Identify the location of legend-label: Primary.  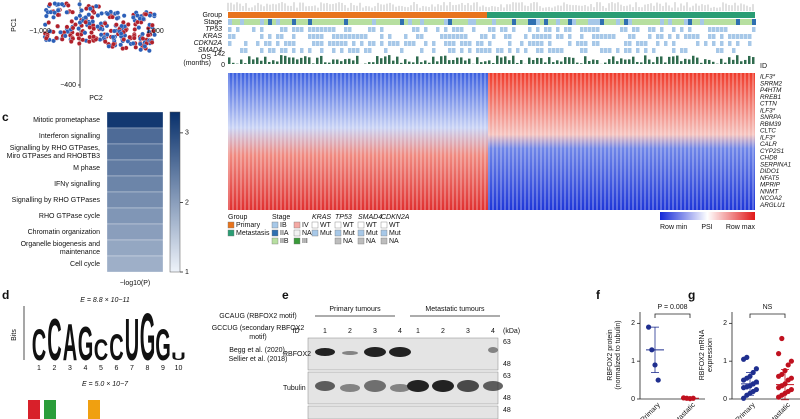
(248, 225).